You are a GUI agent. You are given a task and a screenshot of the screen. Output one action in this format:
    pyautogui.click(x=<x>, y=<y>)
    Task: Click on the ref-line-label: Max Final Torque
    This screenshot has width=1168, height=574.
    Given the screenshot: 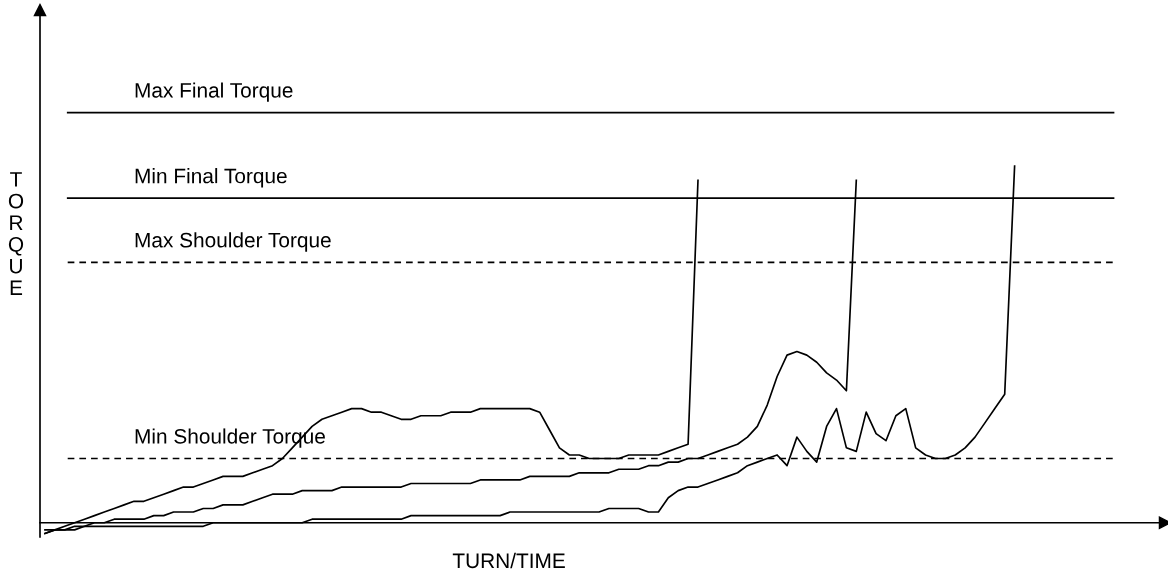 What is the action you would take?
    pyautogui.click(x=214, y=92)
    